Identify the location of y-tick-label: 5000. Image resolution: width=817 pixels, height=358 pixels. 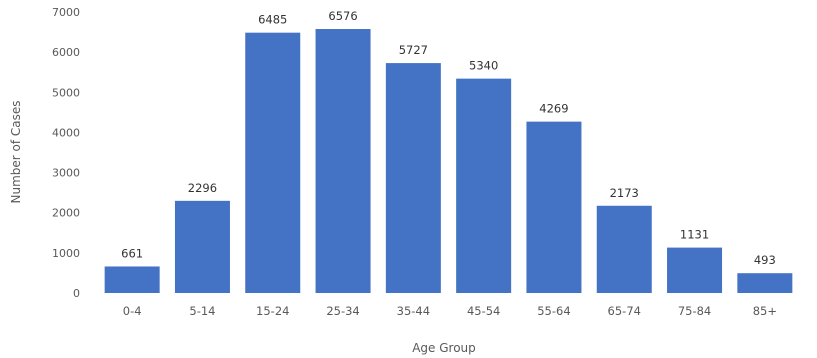
(66, 92).